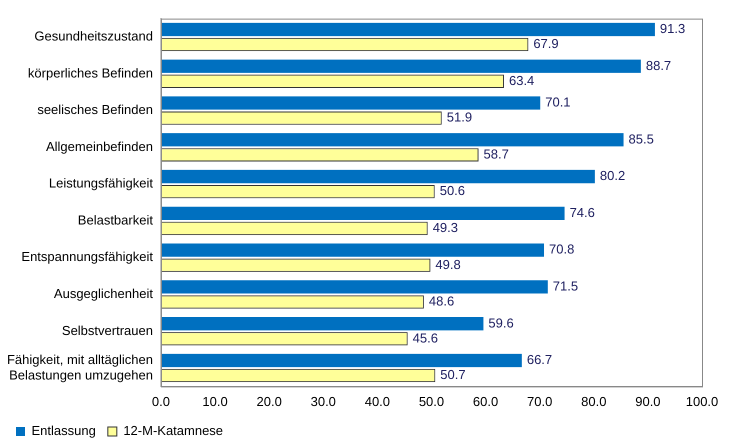 The width and height of the screenshot is (736, 448). I want to click on data-label: 88.7, so click(659, 65).